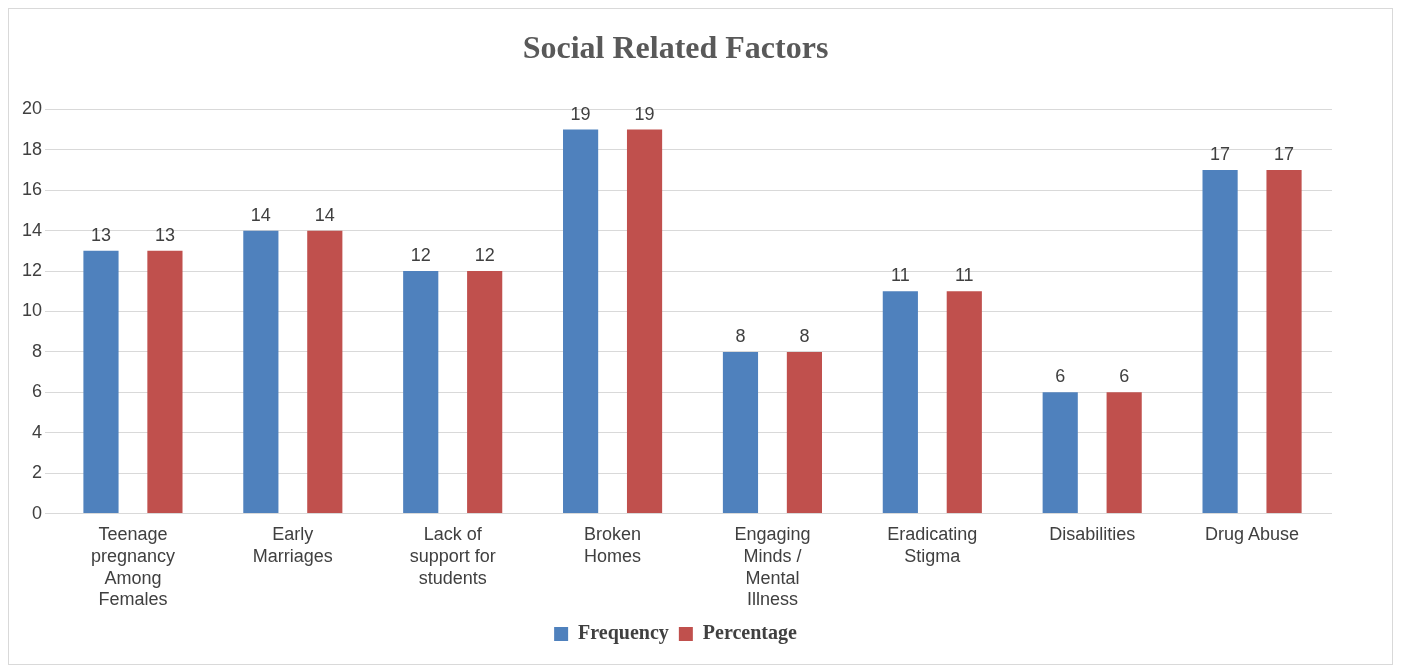 This screenshot has height=671, width=1401. I want to click on x-tick-label: Disabilities, so click(1092, 534).